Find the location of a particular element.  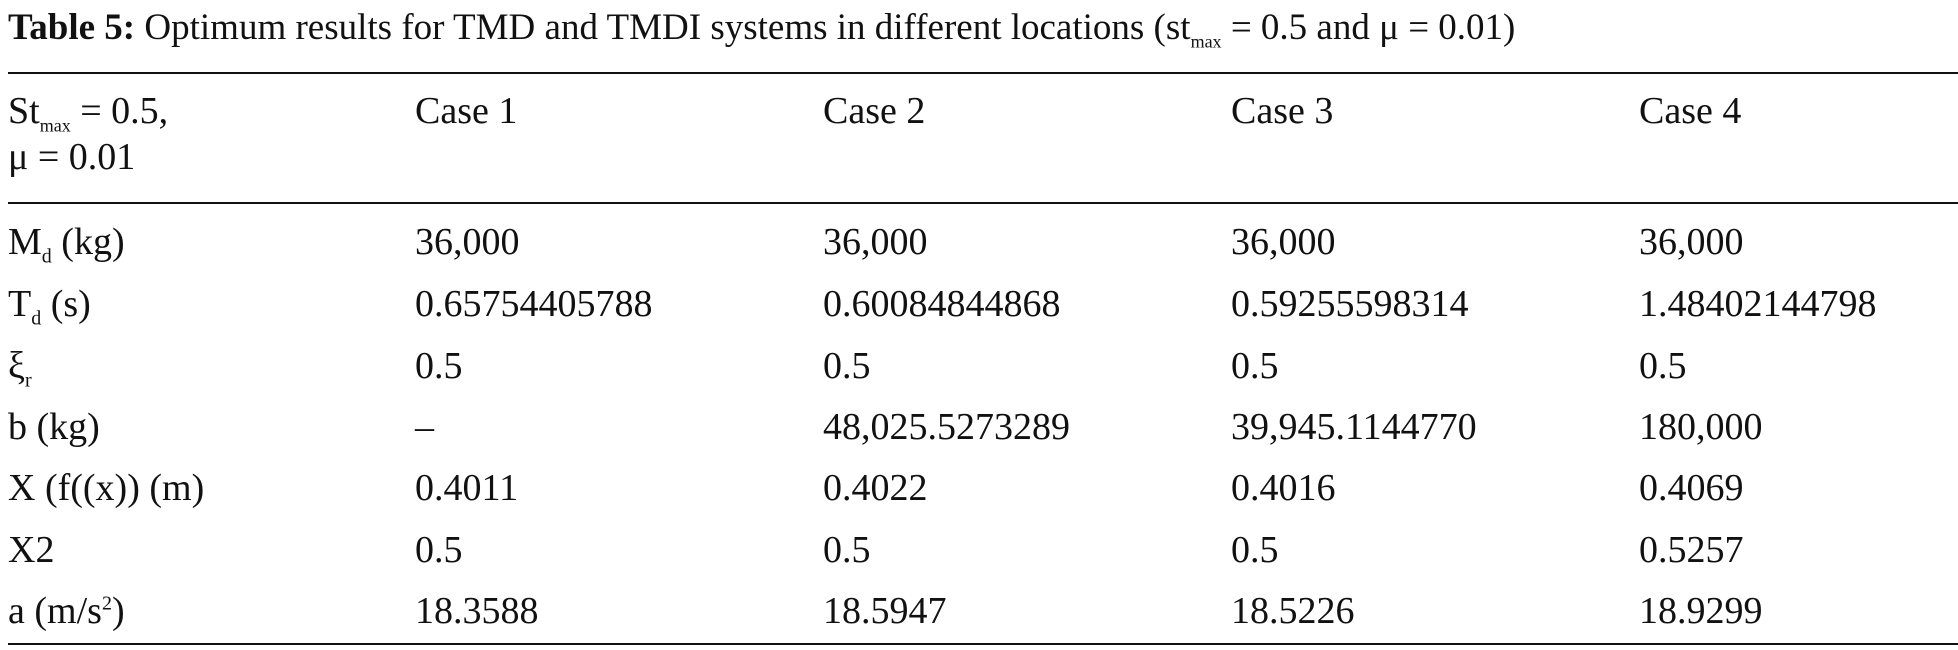

table-cell: 0.4016 is located at coordinates (1283, 488).